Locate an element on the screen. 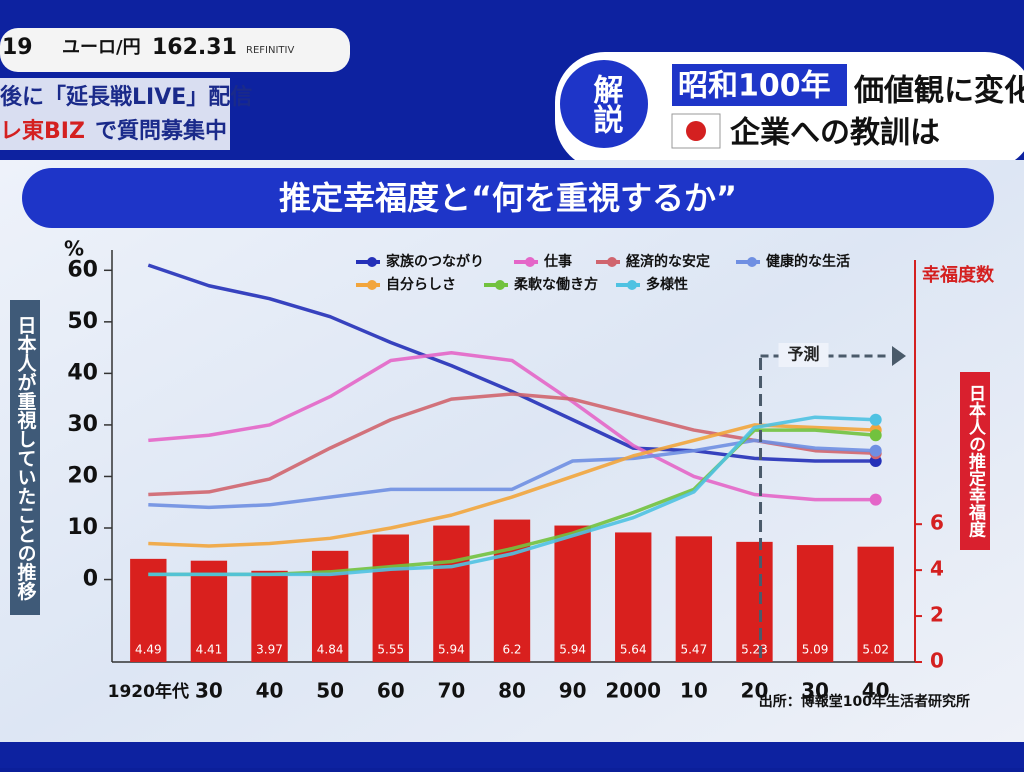 The height and width of the screenshot is (772, 1024). notice-1: 後に「延長戦LIVE」配信 is located at coordinates (126, 97).